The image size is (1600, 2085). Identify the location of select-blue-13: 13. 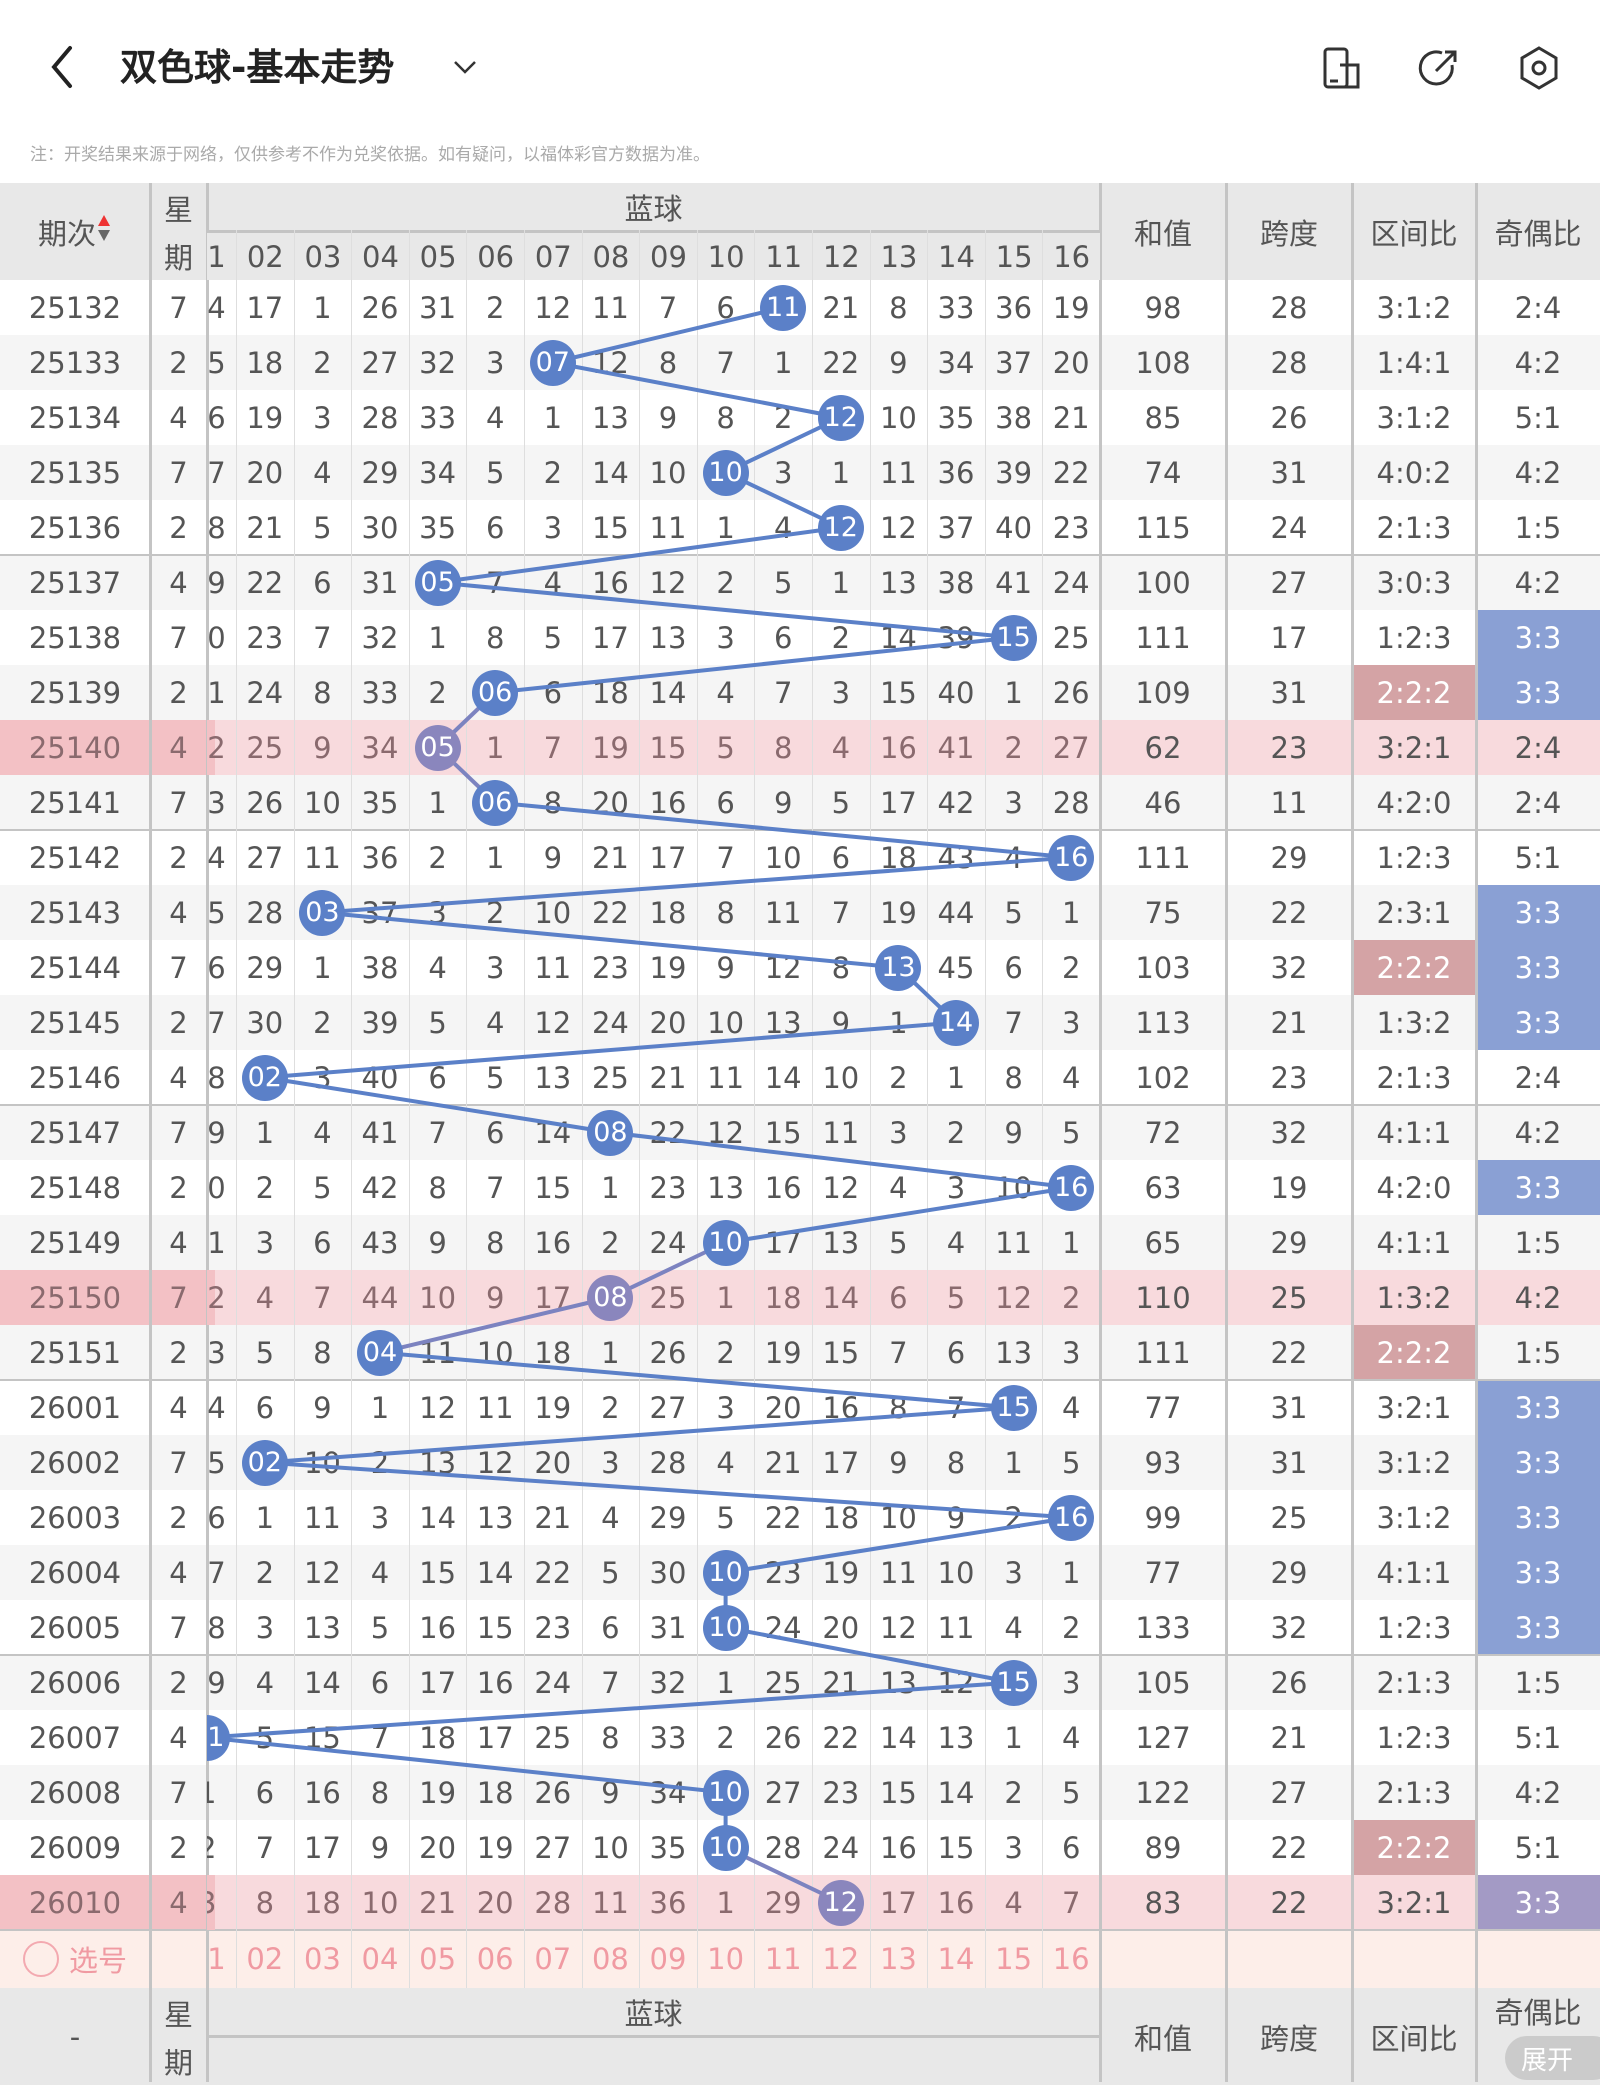
(898, 1959).